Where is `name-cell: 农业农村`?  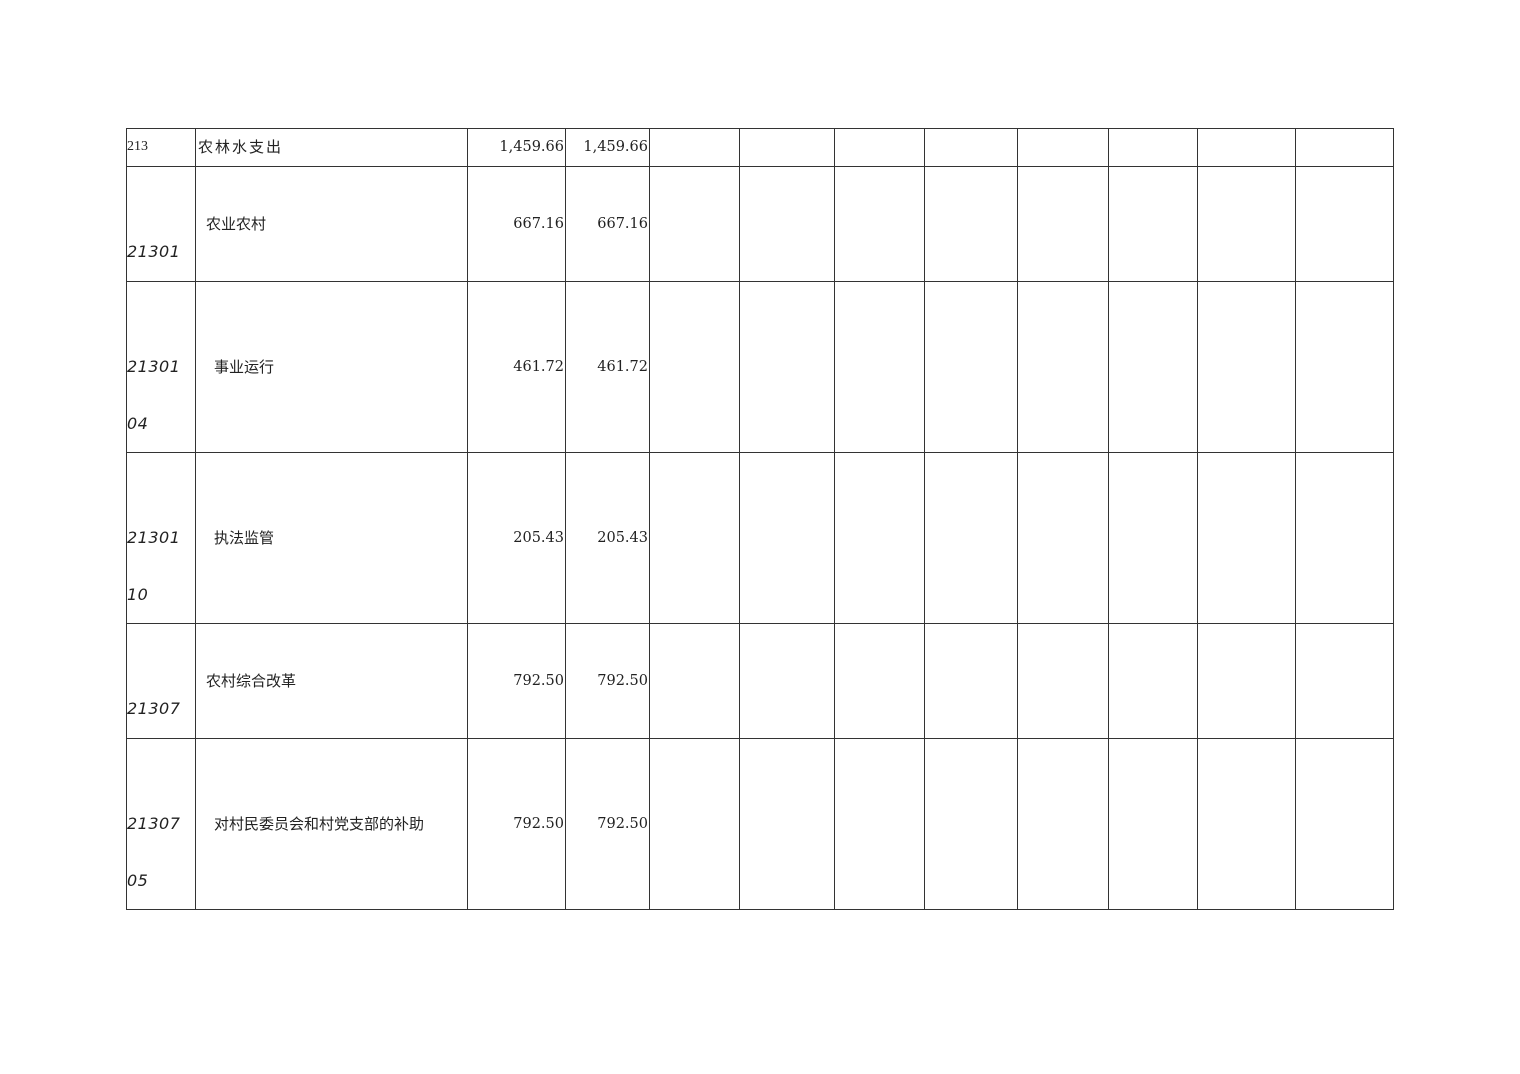
name-cell: 农业农村 is located at coordinates (331, 224).